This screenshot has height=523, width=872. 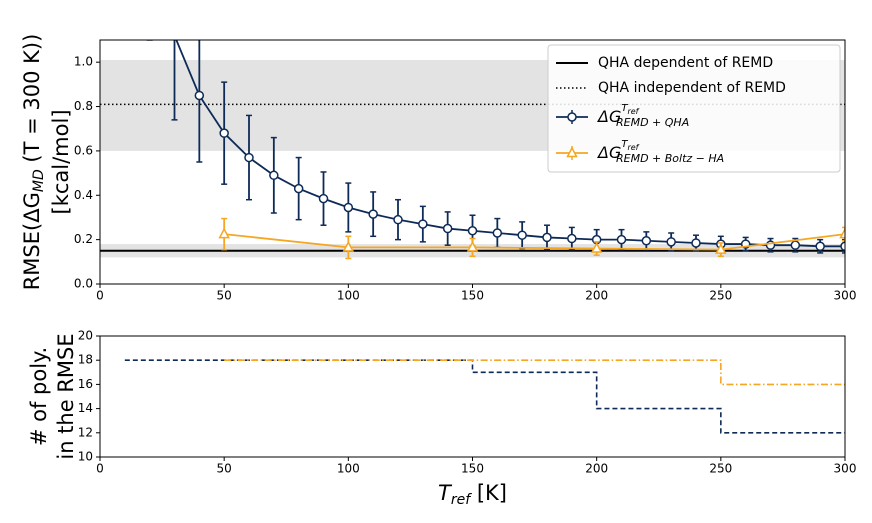 I want to click on y-axis-label-part: RMSE(ΔG, so click(x=32, y=241).